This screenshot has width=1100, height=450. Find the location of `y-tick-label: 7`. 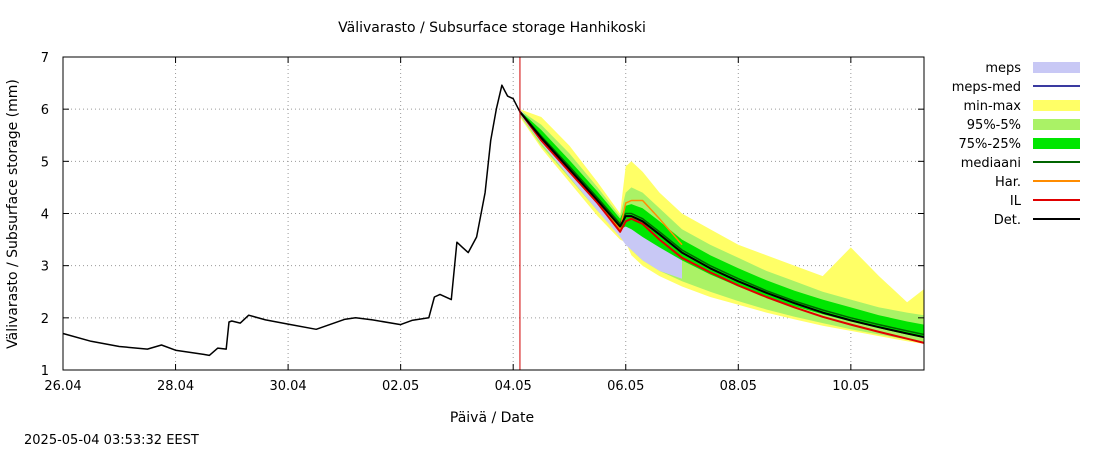

y-tick-label: 7 is located at coordinates (45, 58).